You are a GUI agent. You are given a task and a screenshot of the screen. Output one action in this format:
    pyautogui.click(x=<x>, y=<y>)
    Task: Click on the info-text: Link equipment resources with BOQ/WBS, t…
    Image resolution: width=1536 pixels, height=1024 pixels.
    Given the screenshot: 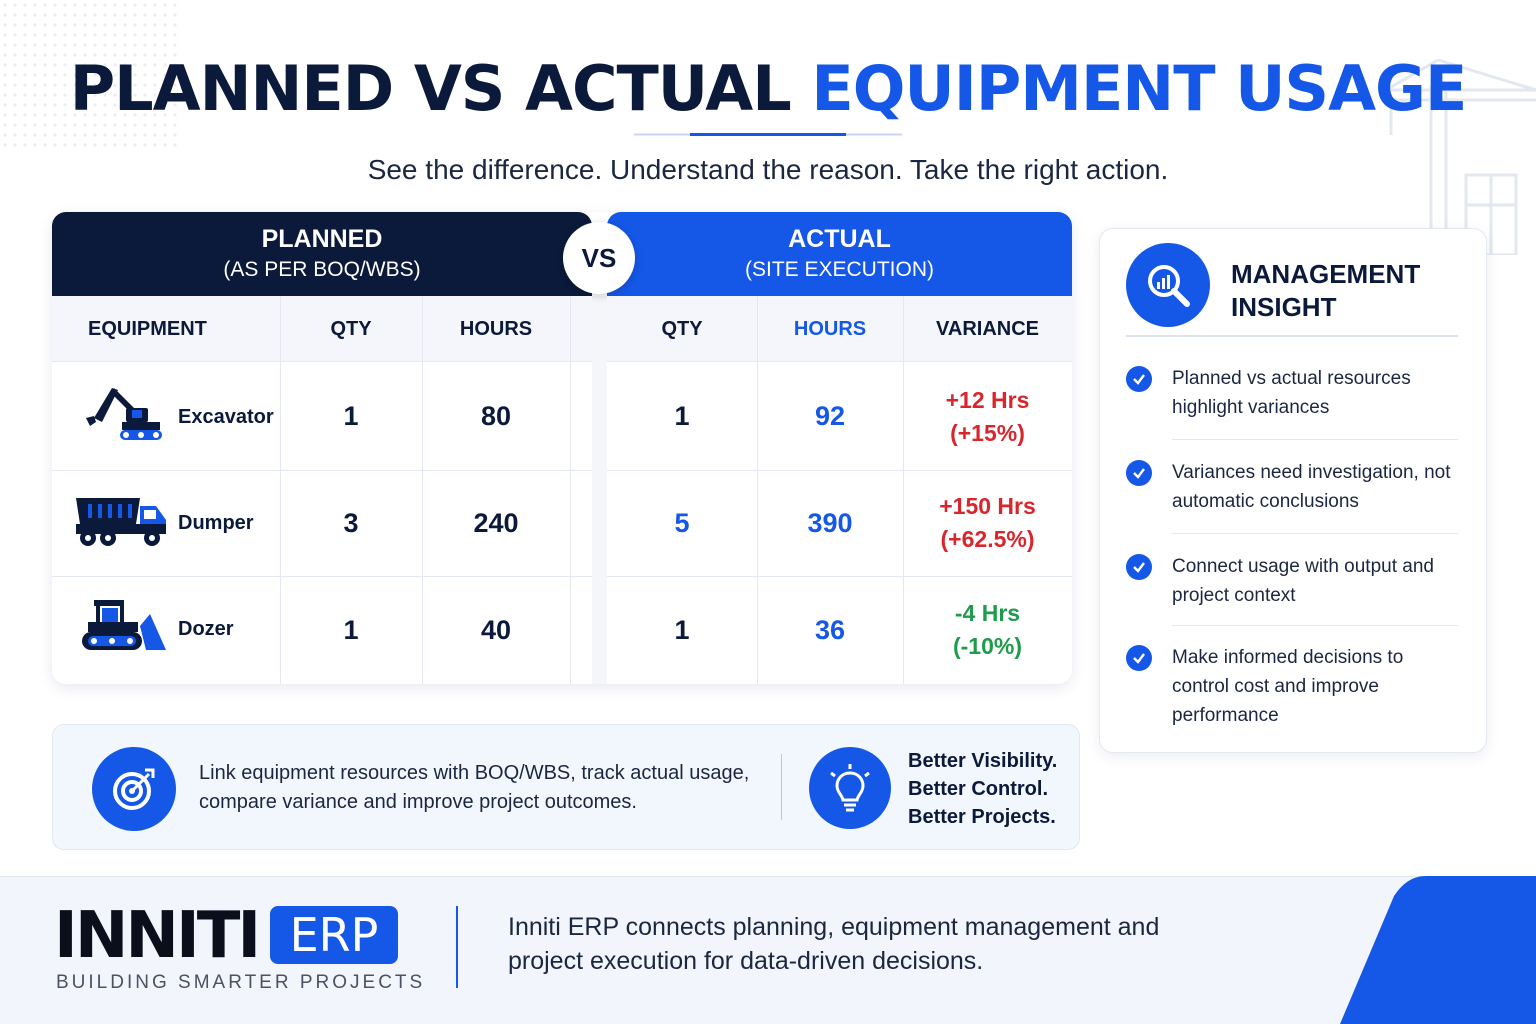 What is the action you would take?
    pyautogui.click(x=474, y=787)
    